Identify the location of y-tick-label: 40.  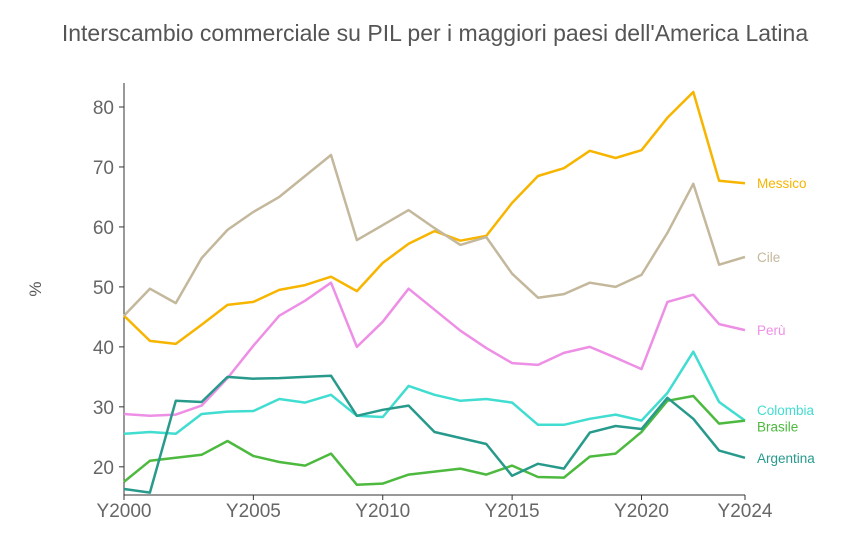
(103, 348).